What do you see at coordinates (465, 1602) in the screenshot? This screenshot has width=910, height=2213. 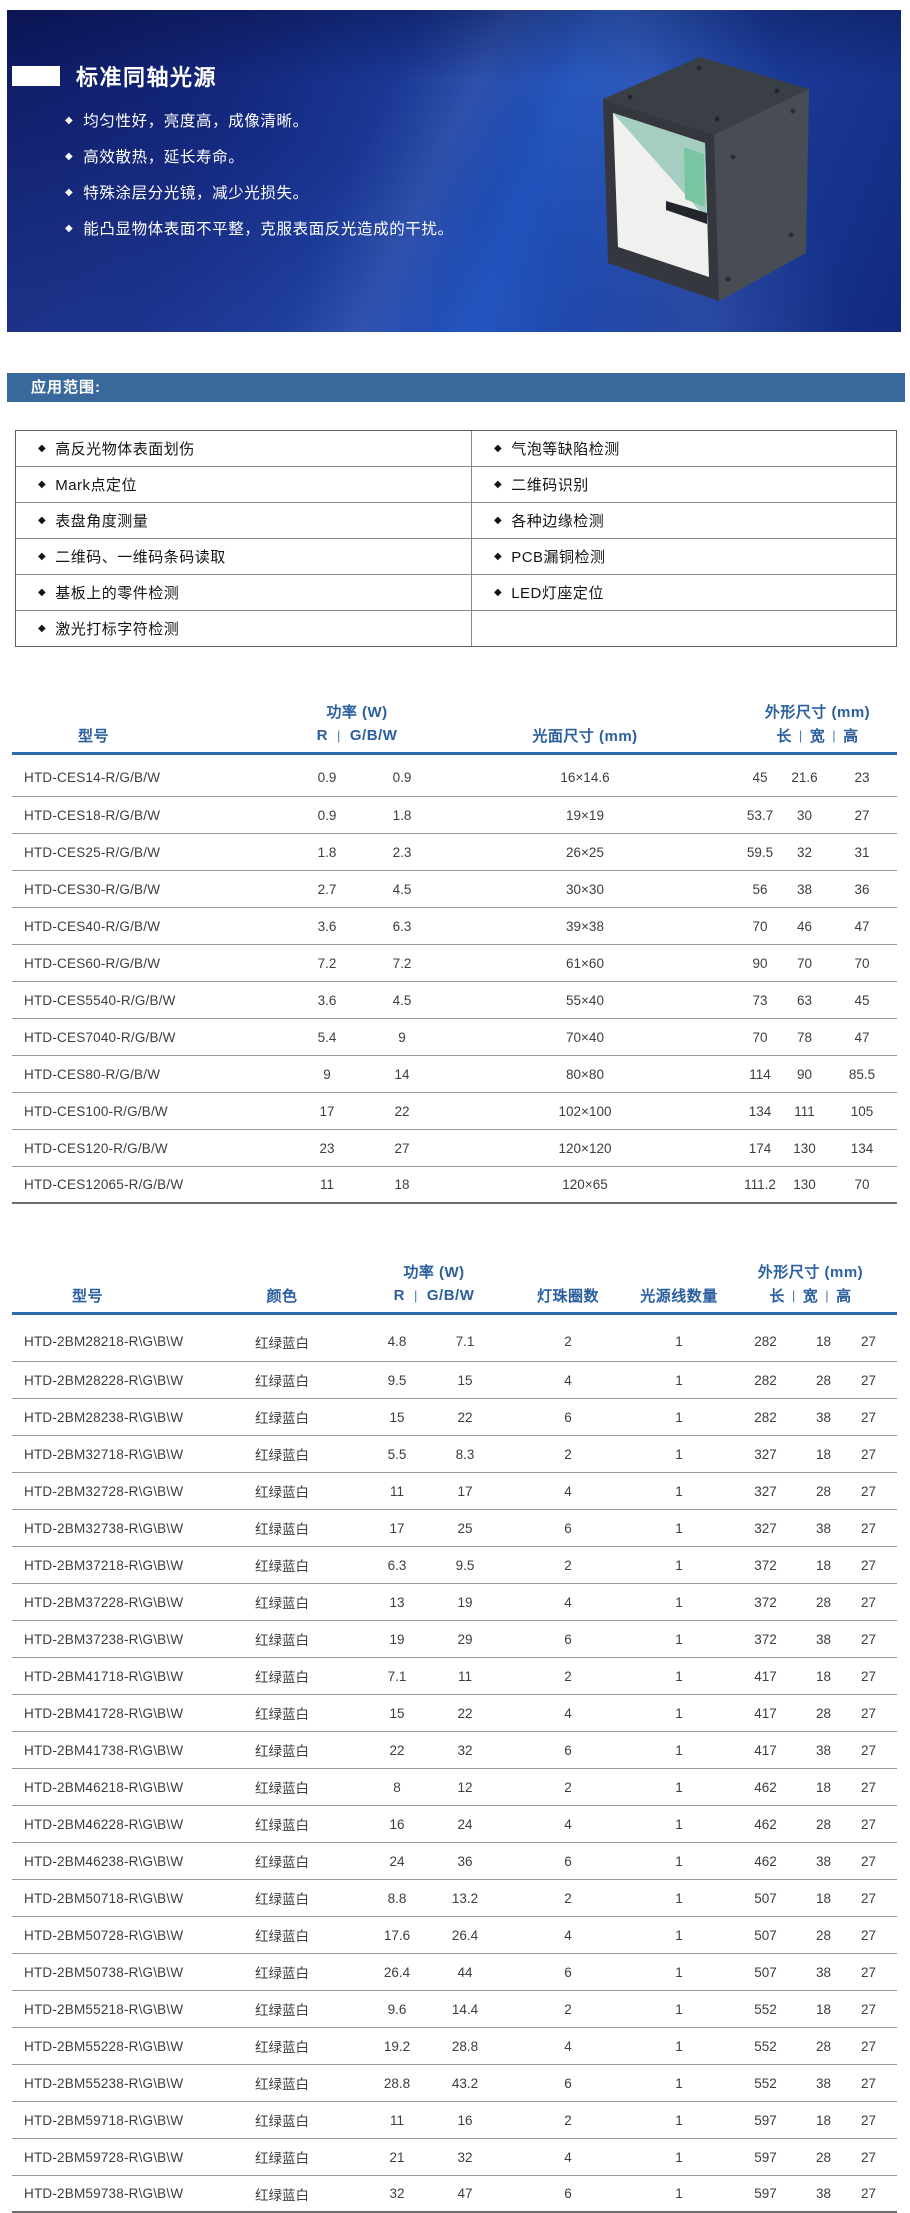 I see `value-cell: 19` at bounding box center [465, 1602].